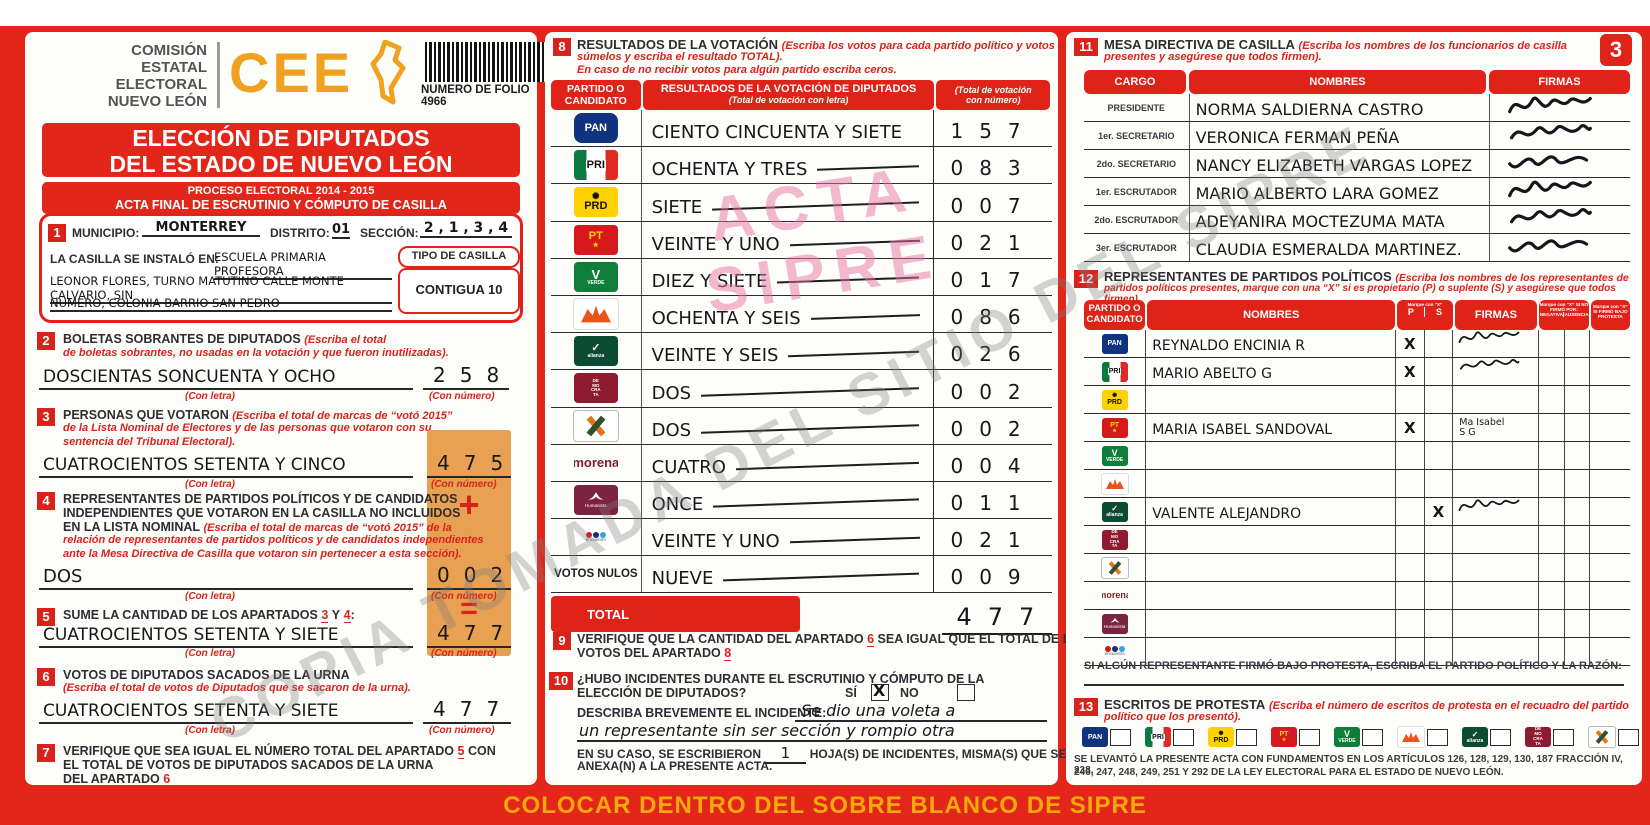 The height and width of the screenshot is (825, 1650). I want to click on caso-label-2: HOJA(S) DE INCIDENTES, MISMA(S) QUE SE, so click(938, 754).